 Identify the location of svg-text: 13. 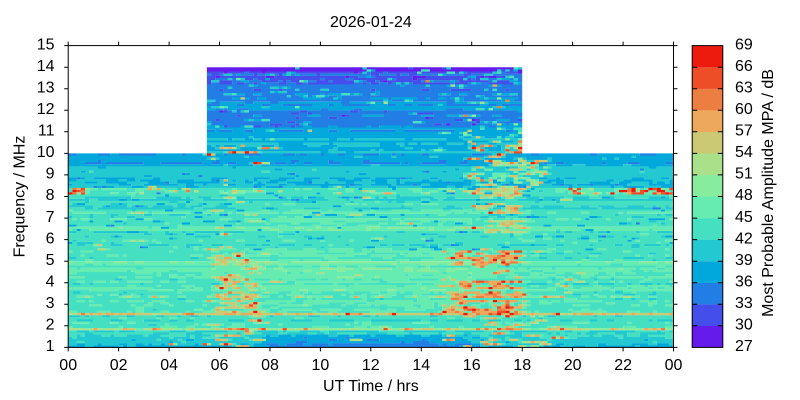
(46, 87).